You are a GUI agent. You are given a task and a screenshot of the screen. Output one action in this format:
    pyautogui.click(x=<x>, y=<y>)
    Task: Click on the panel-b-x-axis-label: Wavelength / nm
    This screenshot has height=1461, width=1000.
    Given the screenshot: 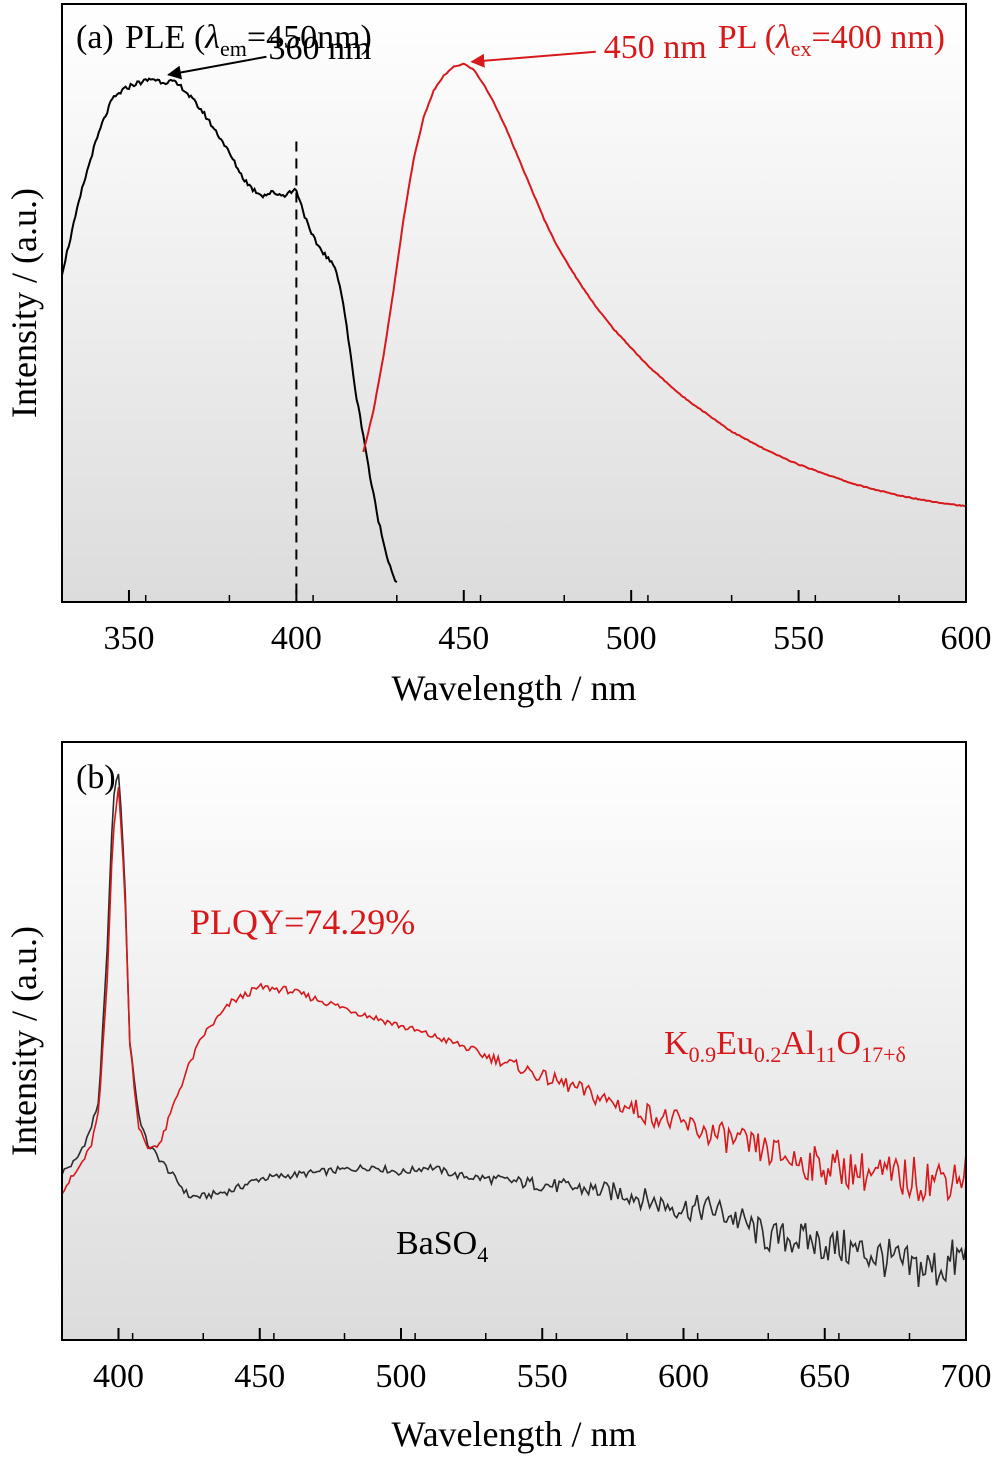 What is the action you would take?
    pyautogui.click(x=513, y=1434)
    